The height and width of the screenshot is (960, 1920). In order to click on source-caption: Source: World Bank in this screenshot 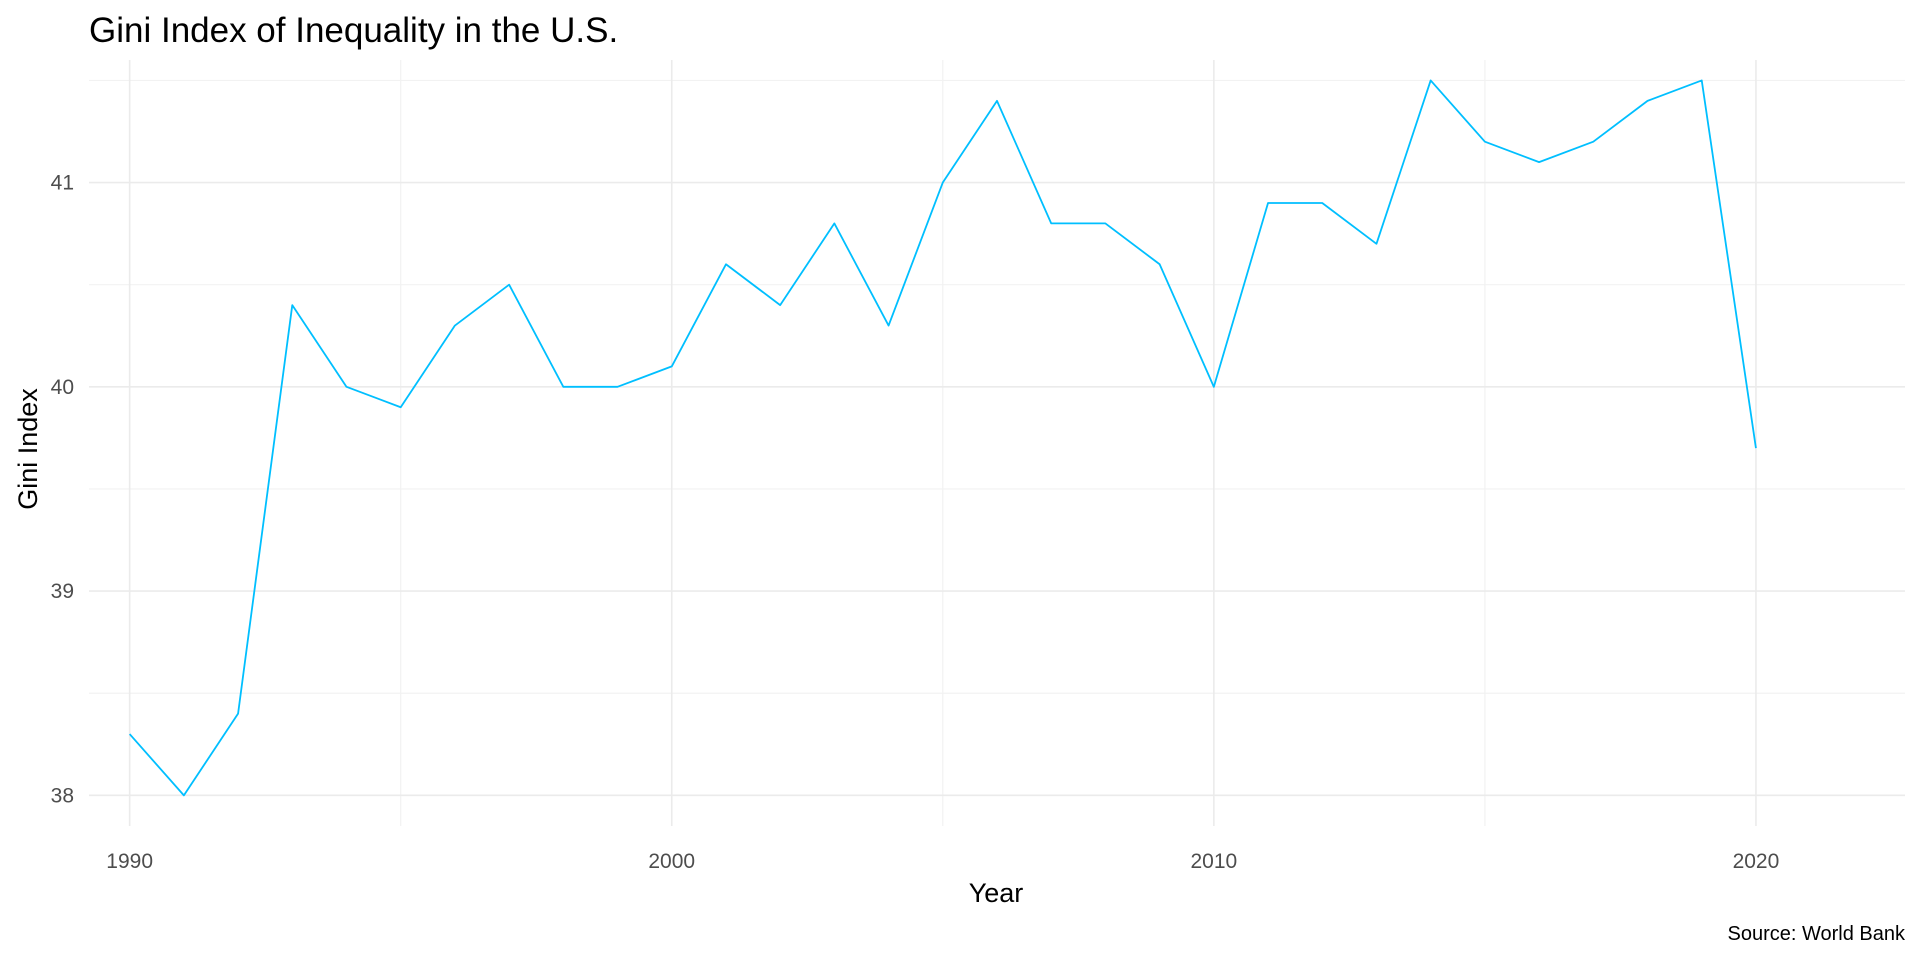, I will do `click(1817, 934)`.